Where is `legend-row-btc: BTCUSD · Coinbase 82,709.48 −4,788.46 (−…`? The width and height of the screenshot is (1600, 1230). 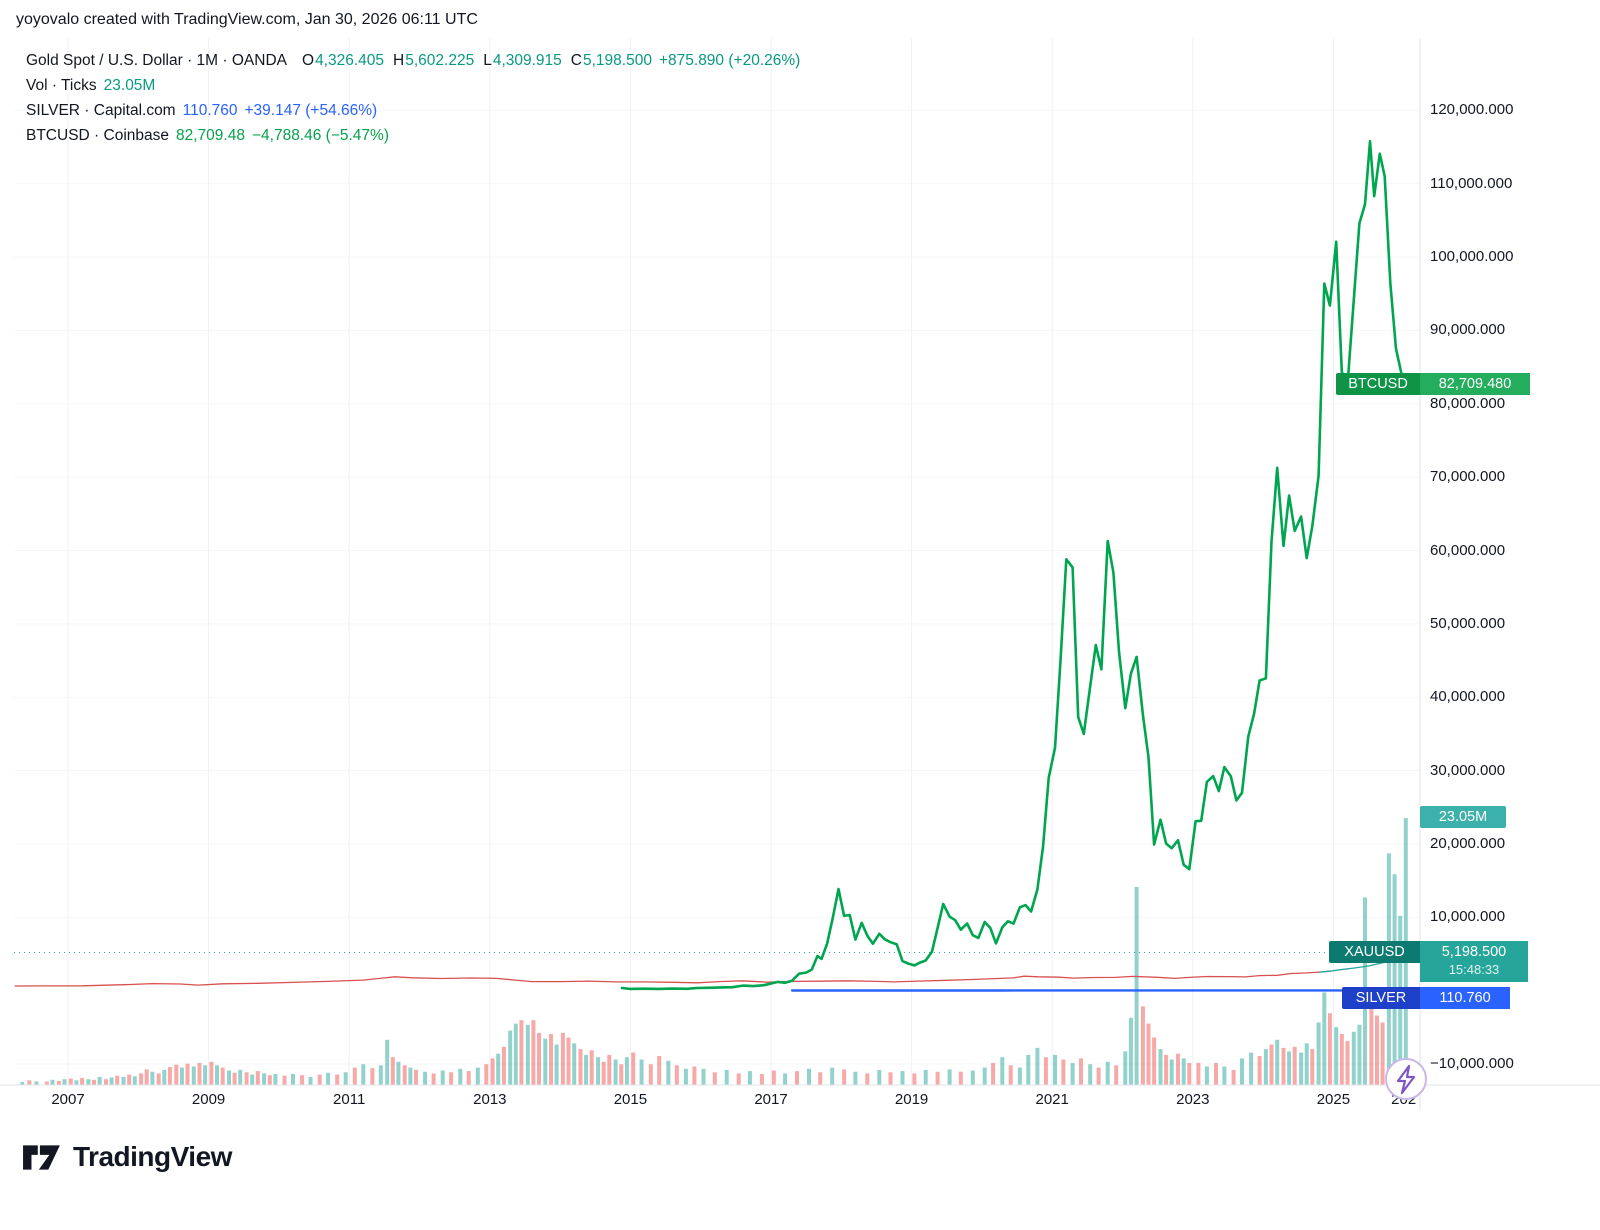
legend-row-btc: BTCUSD · Coinbase 82,709.48 −4,788.46 (−… is located at coordinates (413, 136).